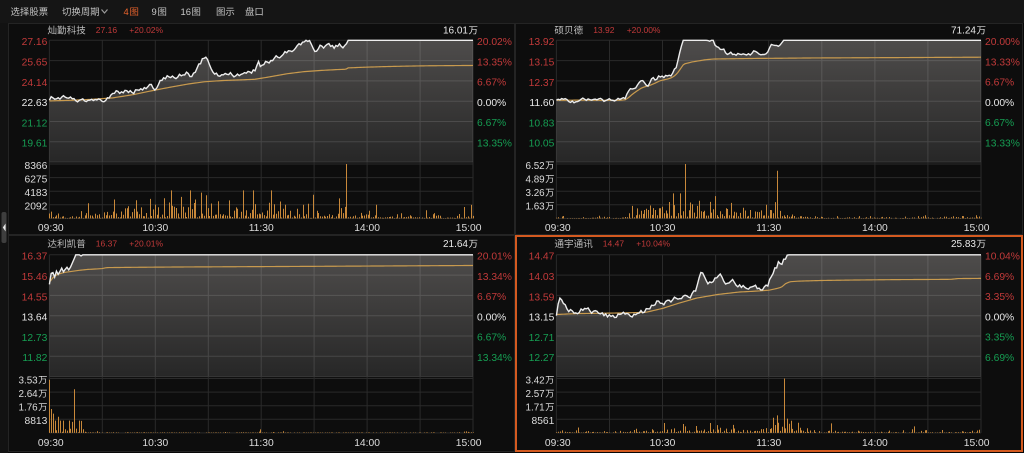  I want to click on svg-text: 25.65, so click(35, 63).